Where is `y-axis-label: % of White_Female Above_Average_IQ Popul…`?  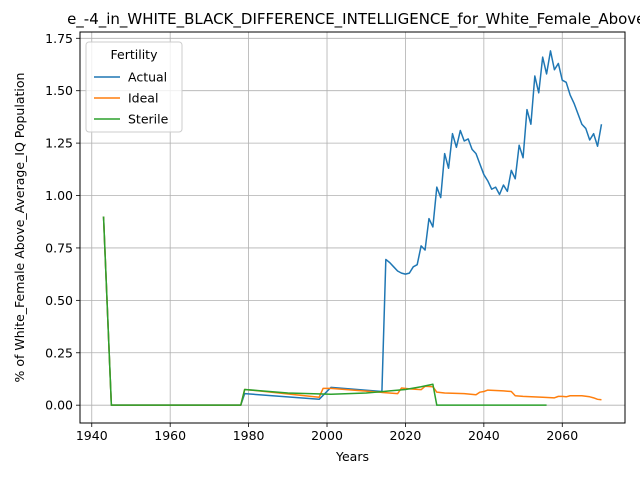 y-axis-label: % of White_Female Above_Average_IQ Popul… is located at coordinates (19, 228).